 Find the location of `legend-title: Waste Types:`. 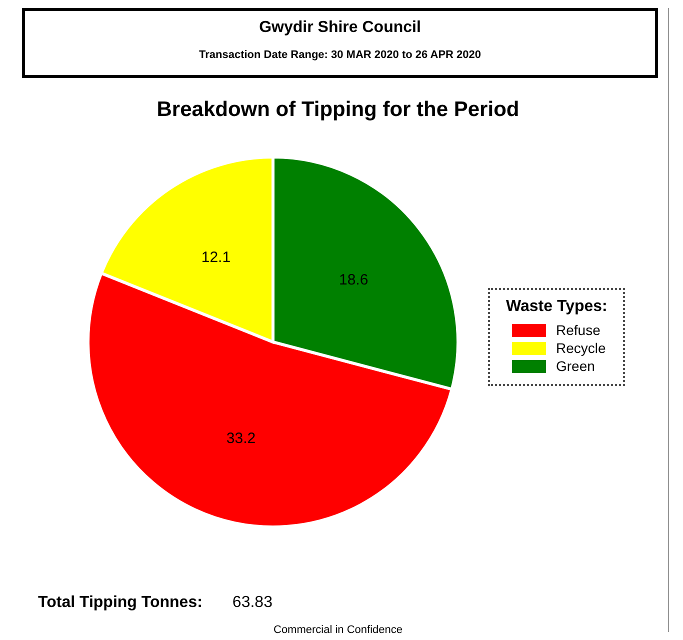

legend-title: Waste Types: is located at coordinates (557, 307).